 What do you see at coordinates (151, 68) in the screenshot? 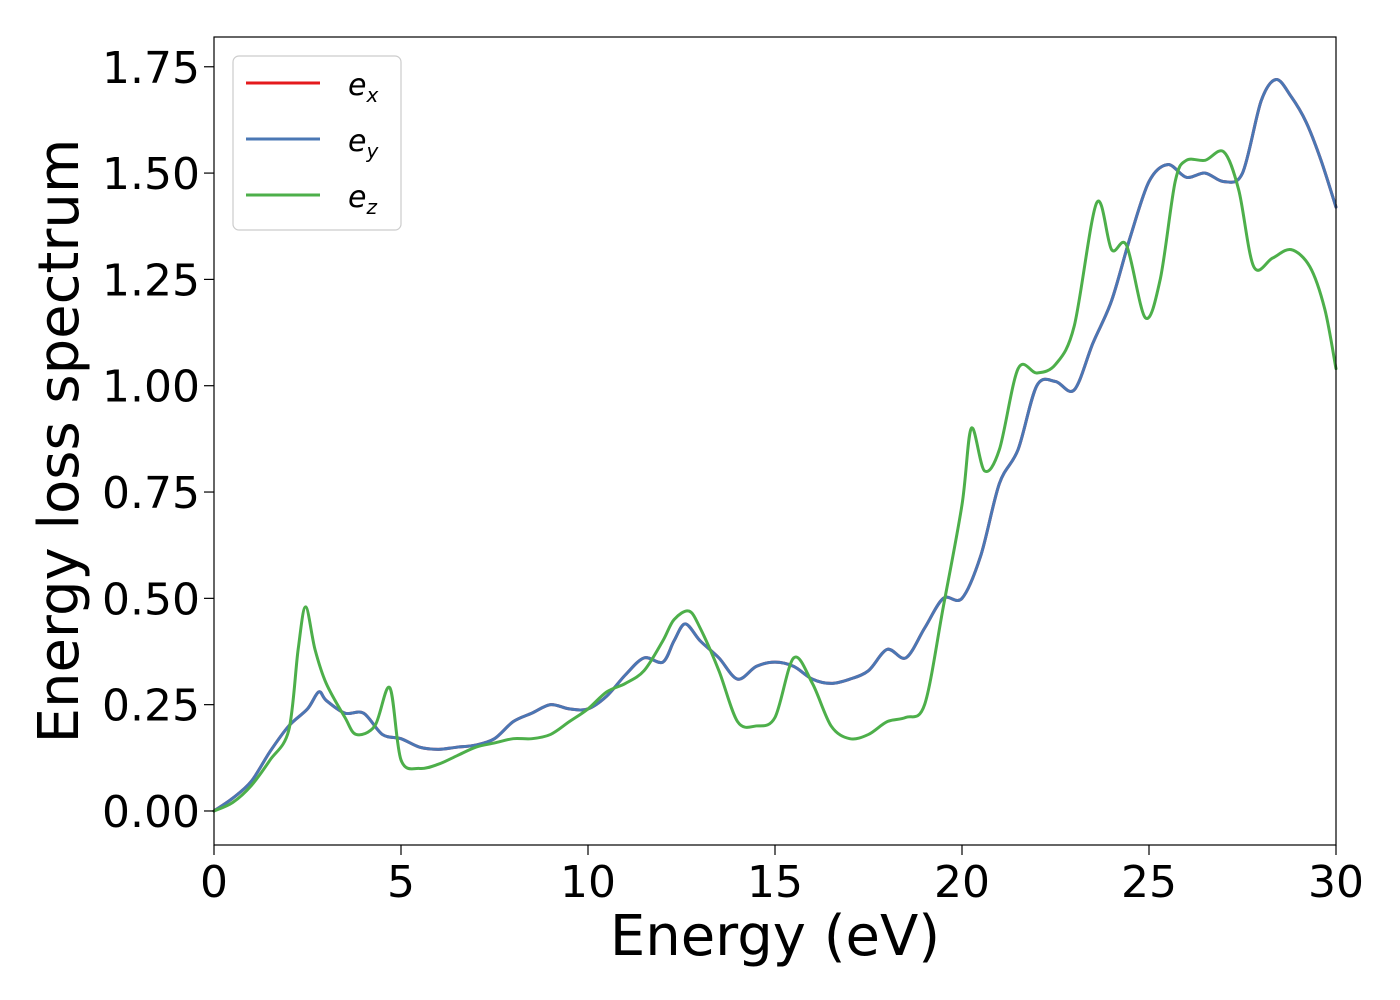
I see `y-tick-label: 1.75` at bounding box center [151, 68].